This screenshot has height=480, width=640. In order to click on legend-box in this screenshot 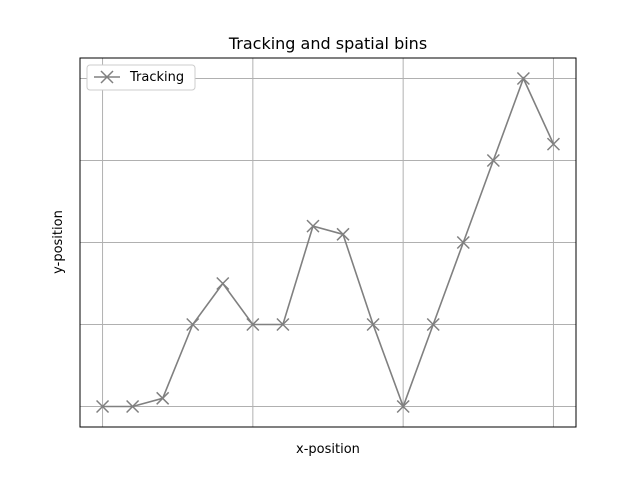, I will do `click(141, 77)`.